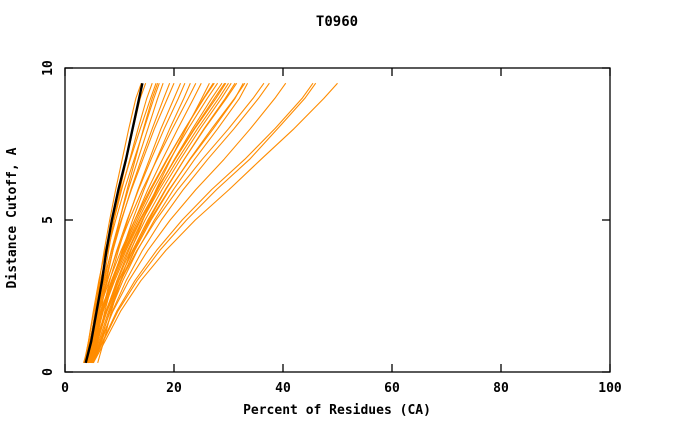  Describe the element at coordinates (114, 223) in the screenshot. I see `highlight-curve` at that location.